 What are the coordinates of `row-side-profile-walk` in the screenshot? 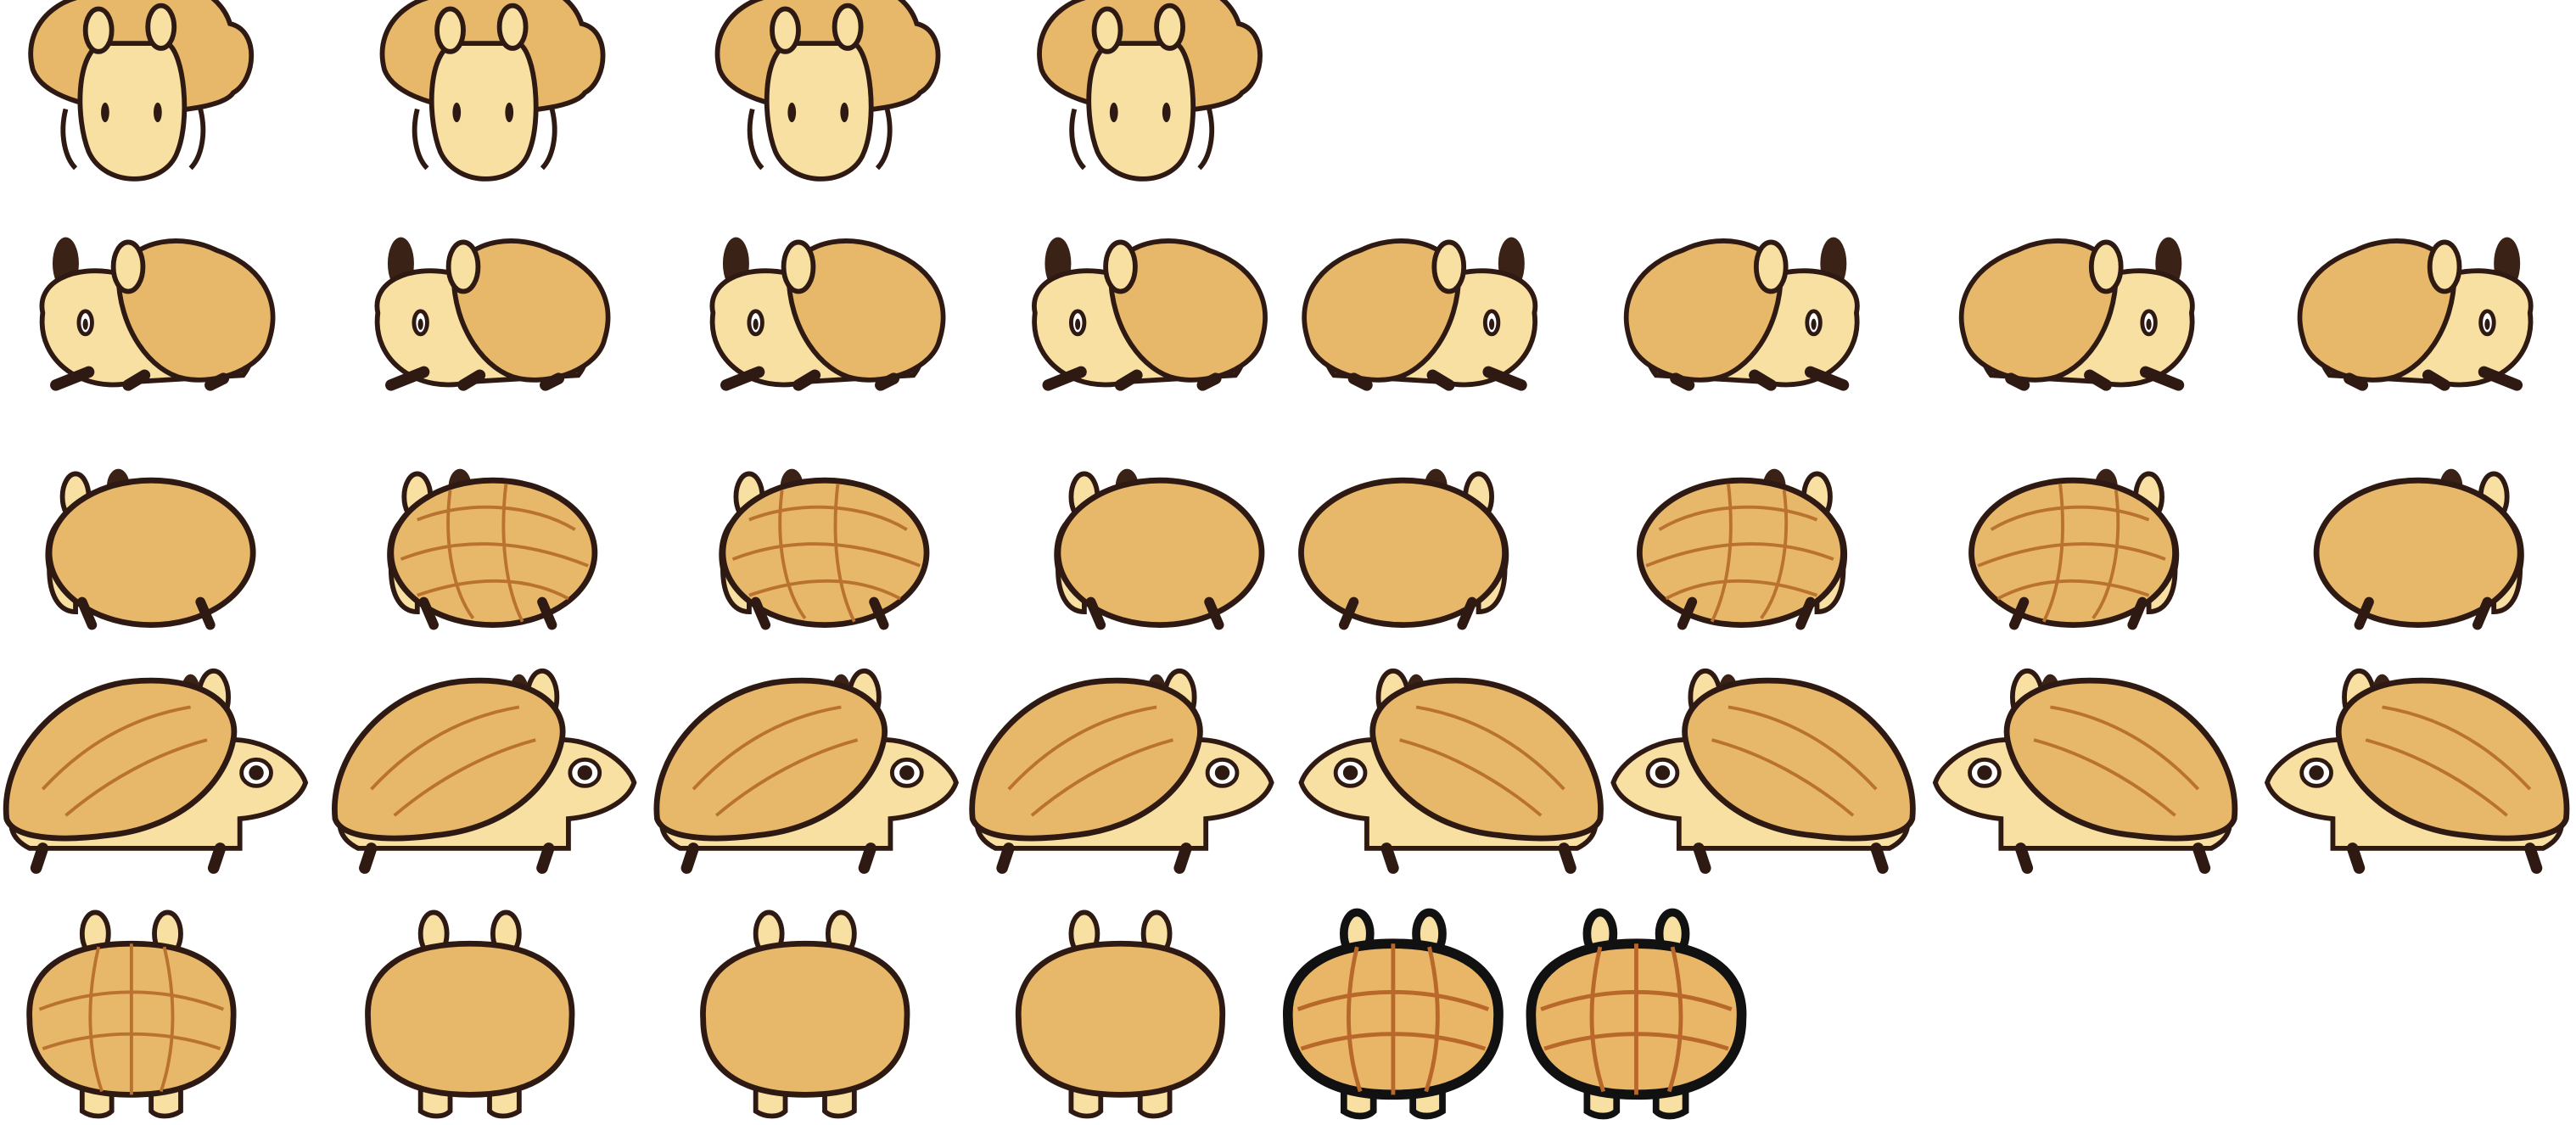 It's located at (1286, 311).